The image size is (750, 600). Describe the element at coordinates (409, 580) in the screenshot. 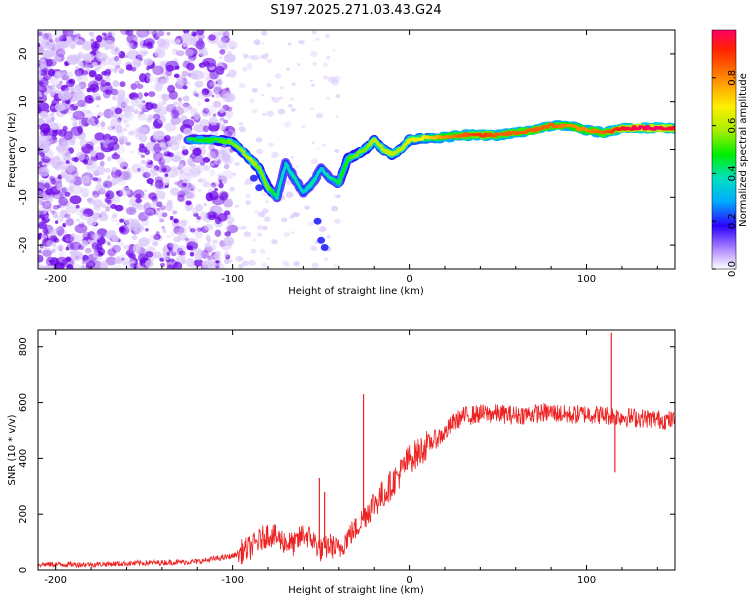

I see `snr-x-tick-label: 0` at that location.